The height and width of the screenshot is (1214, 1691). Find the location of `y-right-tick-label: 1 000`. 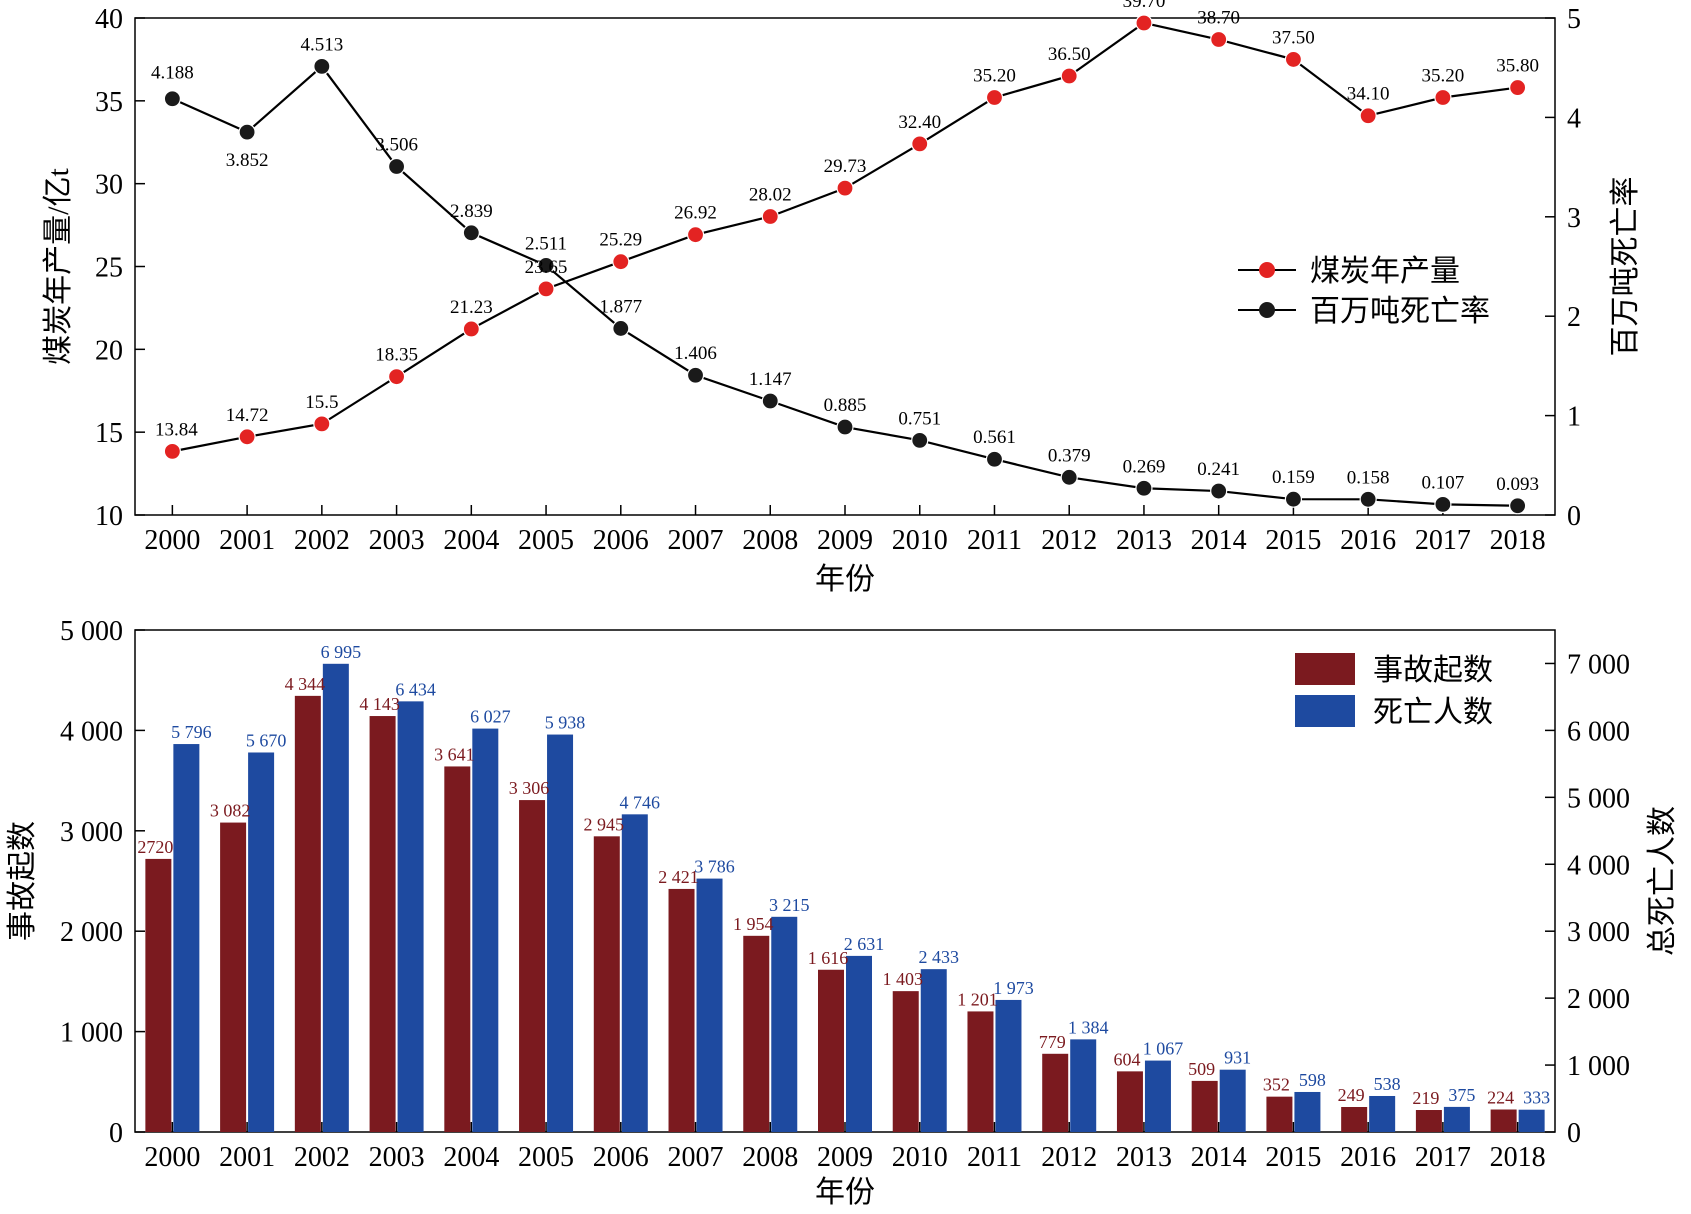

y-right-tick-label: 1 000 is located at coordinates (1598, 1066).